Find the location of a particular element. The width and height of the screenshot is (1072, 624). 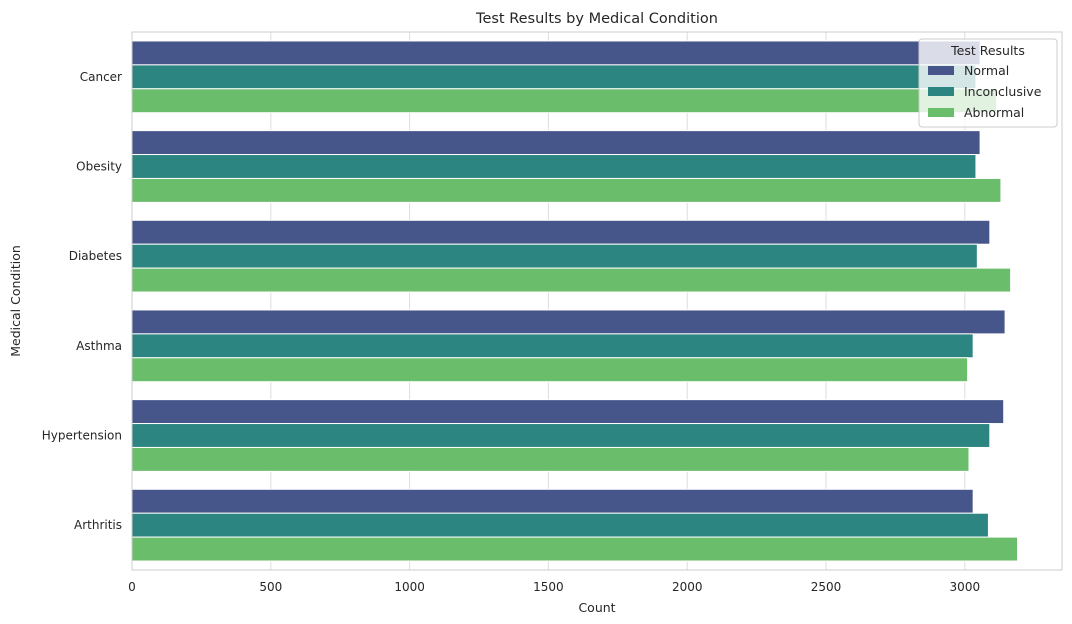

legend-swatch-abnormal is located at coordinates (941, 112).